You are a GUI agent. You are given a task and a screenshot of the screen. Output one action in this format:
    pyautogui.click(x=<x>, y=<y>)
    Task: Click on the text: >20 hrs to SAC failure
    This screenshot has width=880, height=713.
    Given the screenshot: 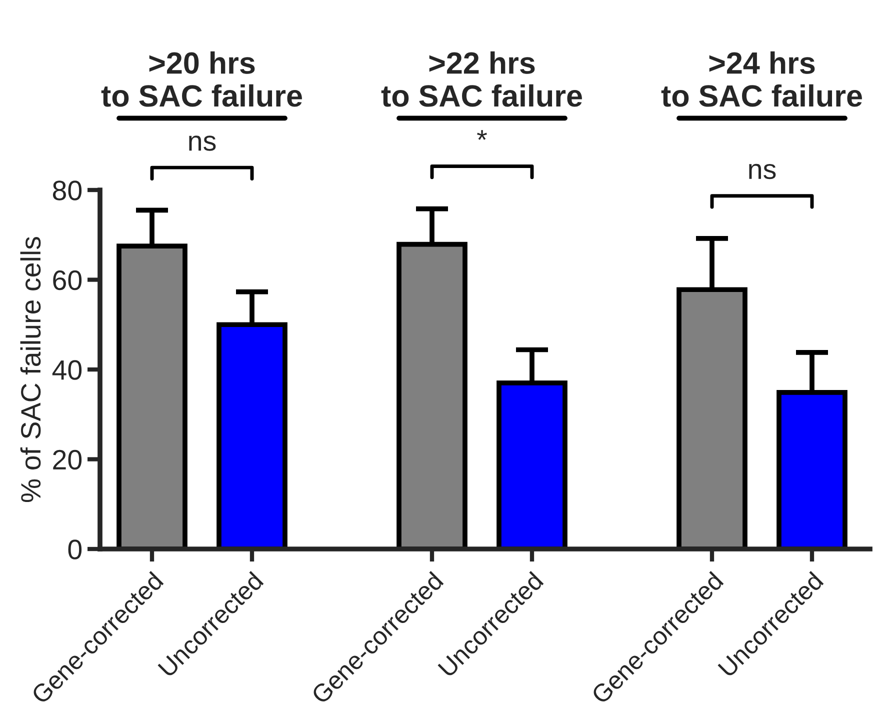 What is the action you would take?
    pyautogui.click(x=201, y=79)
    